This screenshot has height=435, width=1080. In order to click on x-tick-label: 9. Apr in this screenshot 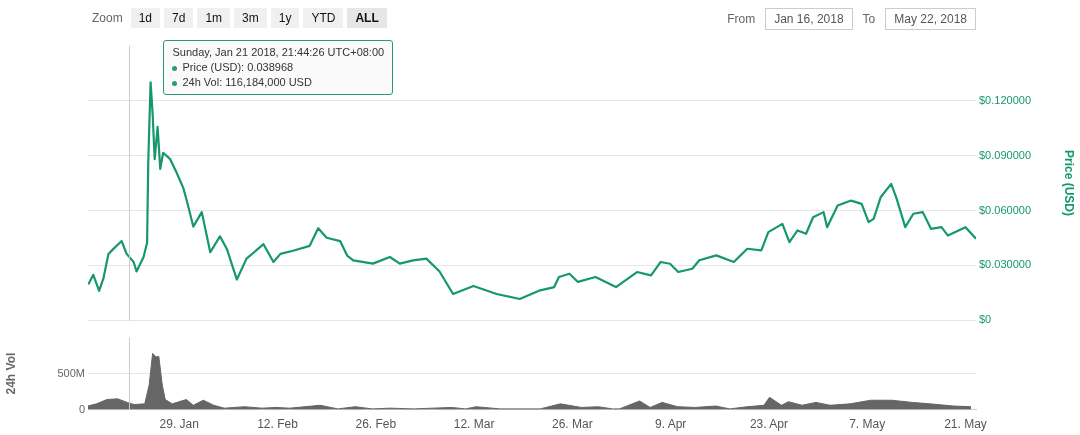, I will do `click(670, 424)`.